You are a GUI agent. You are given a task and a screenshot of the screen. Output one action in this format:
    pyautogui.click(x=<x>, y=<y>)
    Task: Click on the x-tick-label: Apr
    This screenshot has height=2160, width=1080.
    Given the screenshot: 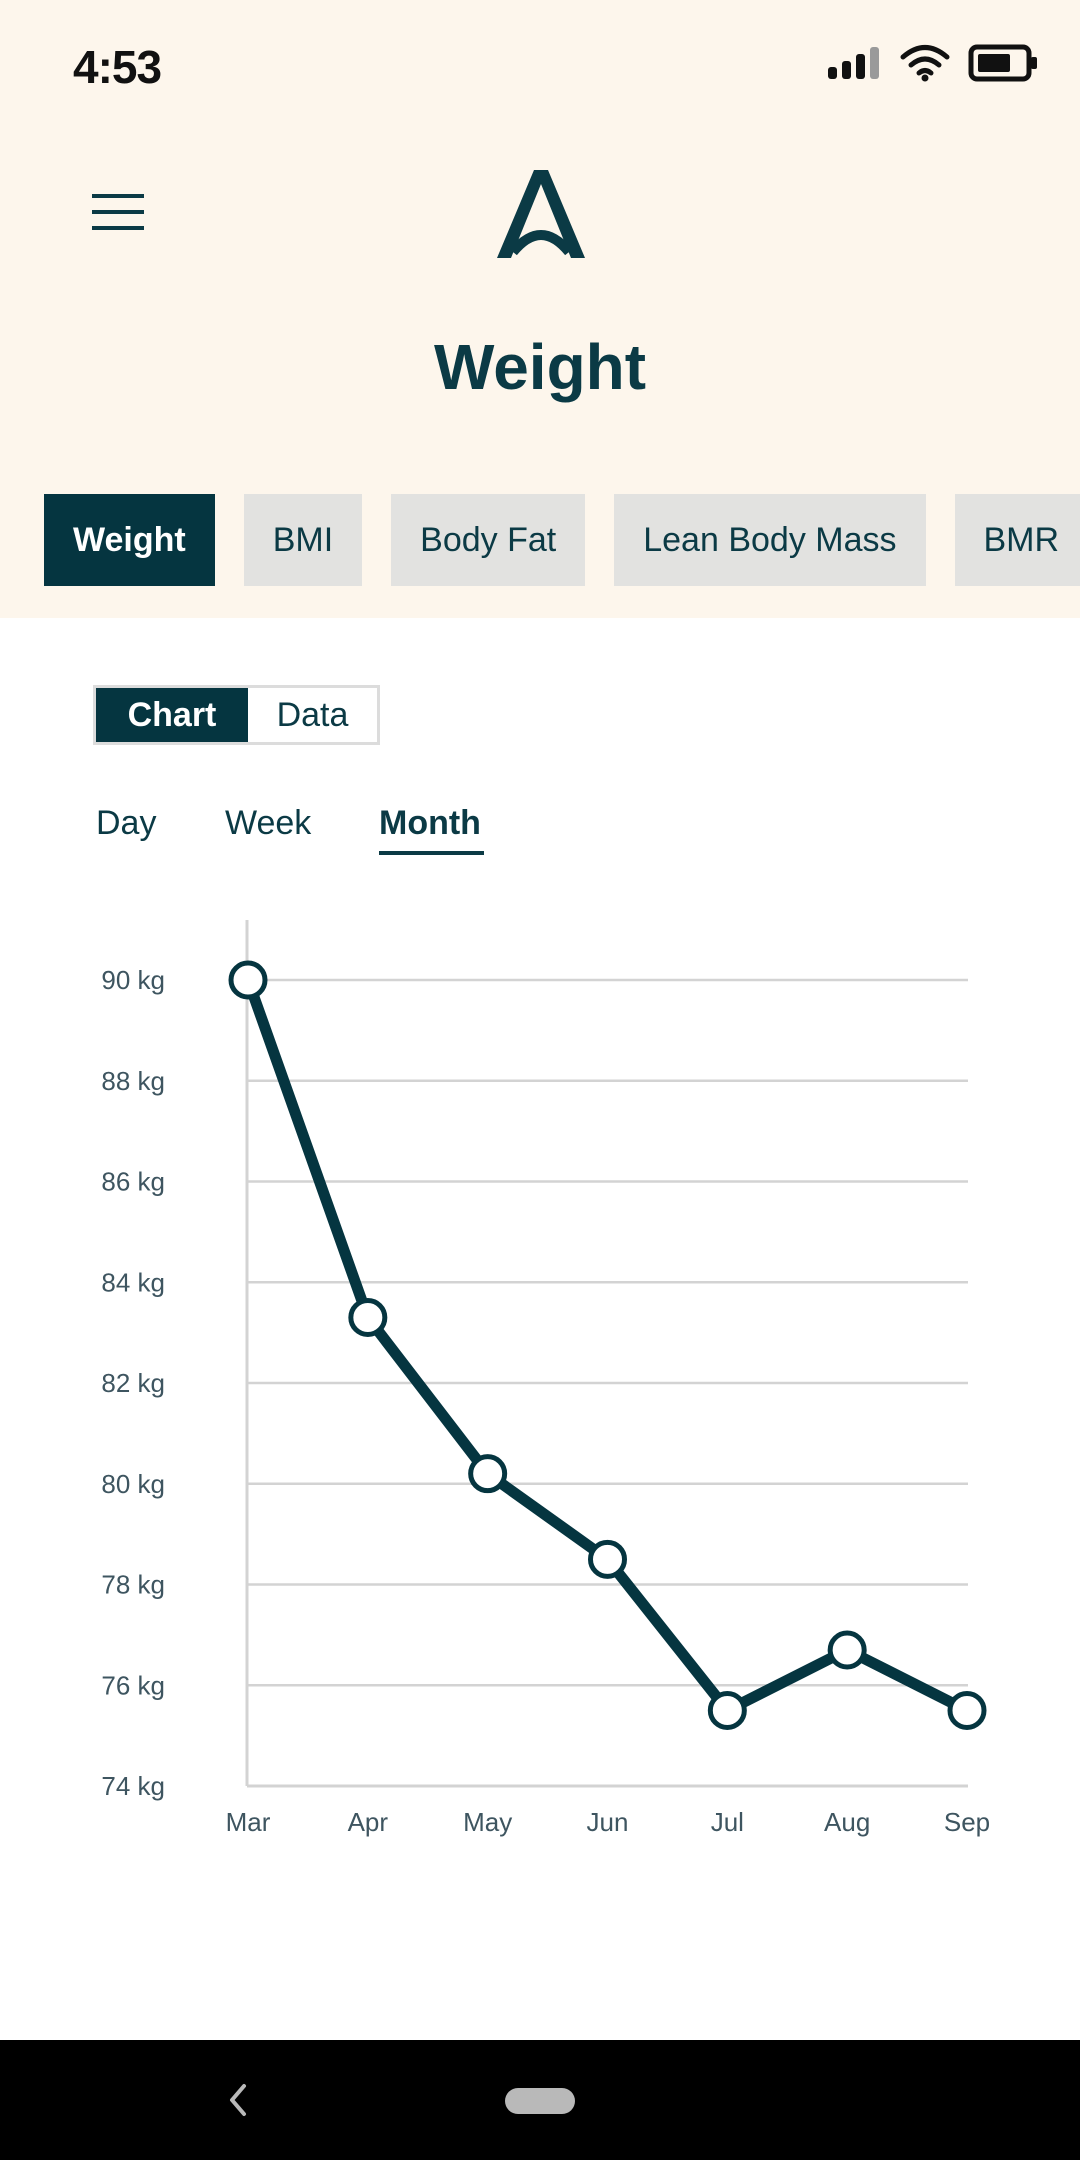 What is the action you would take?
    pyautogui.click(x=368, y=1822)
    